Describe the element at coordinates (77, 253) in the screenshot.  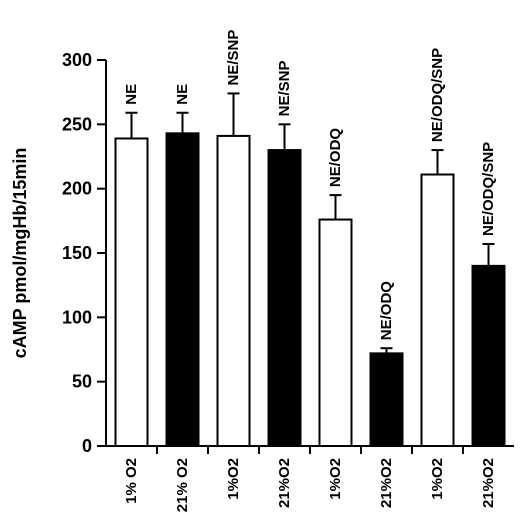
I see `y-tick-label: 150` at that location.